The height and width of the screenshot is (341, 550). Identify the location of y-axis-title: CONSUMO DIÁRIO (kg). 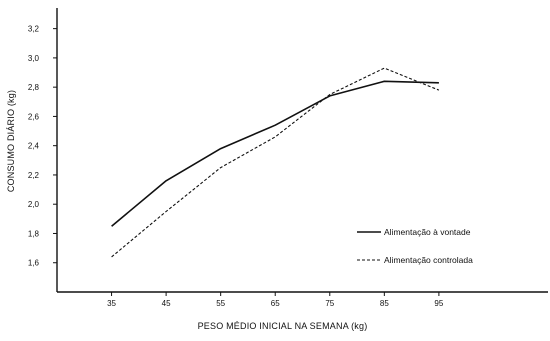
(11, 141).